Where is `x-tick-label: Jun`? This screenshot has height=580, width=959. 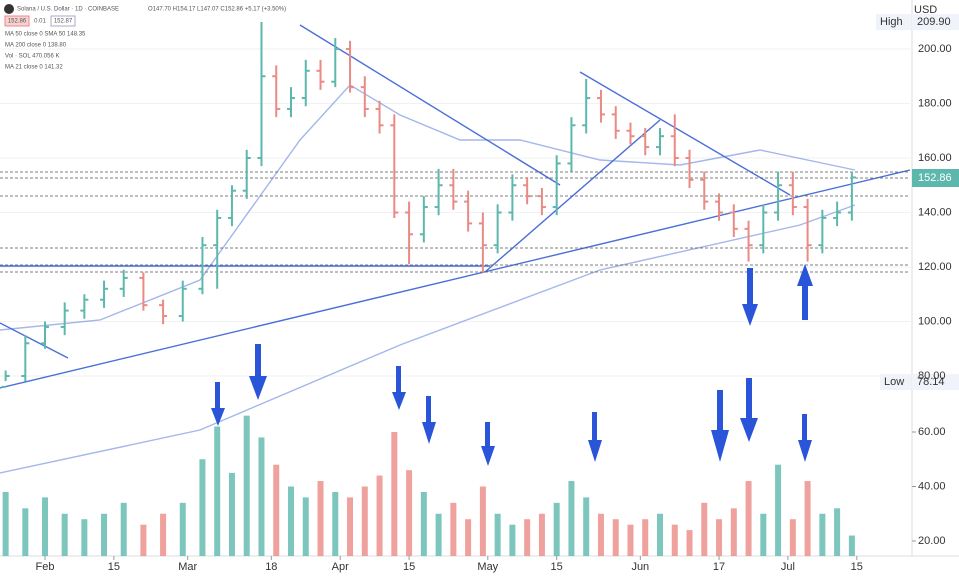
x-tick-label: Jun is located at coordinates (640, 567).